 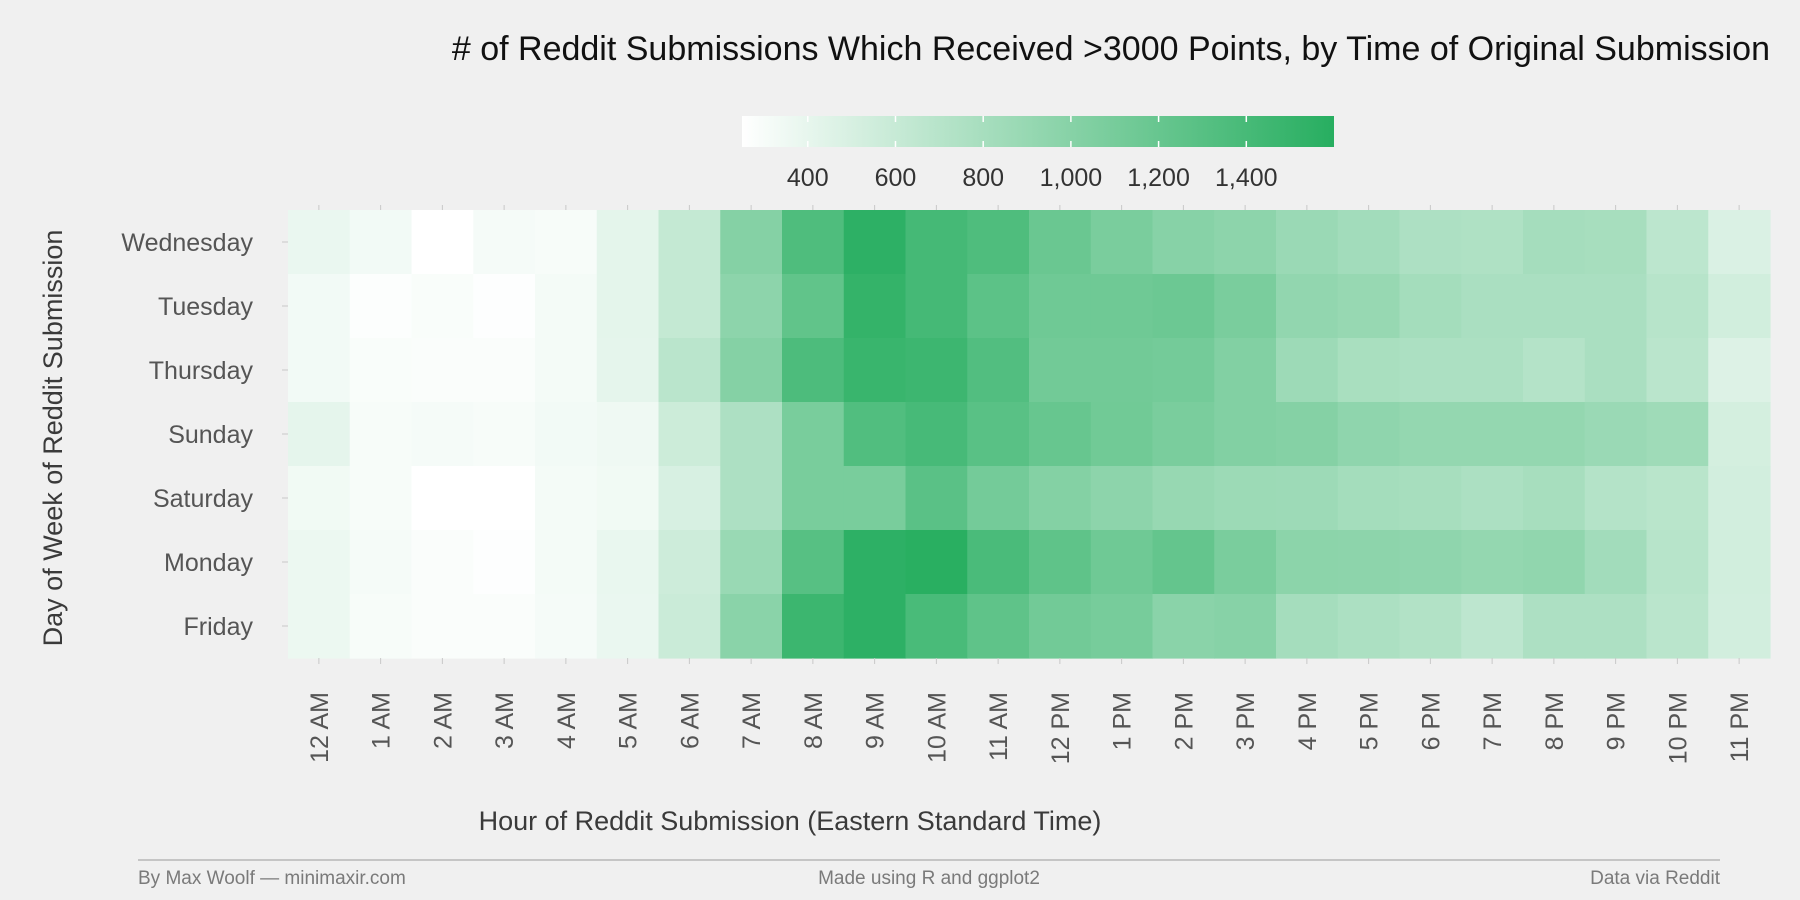 I want to click on y-tick-label: Monday, so click(x=208, y=563).